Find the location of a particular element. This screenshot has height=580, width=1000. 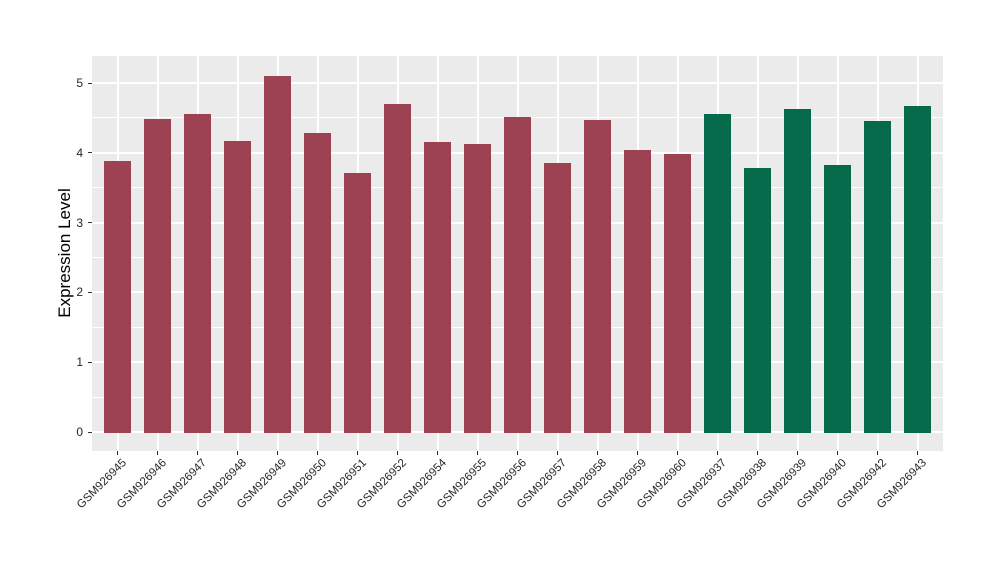

bar-GSM926939 is located at coordinates (797, 271).